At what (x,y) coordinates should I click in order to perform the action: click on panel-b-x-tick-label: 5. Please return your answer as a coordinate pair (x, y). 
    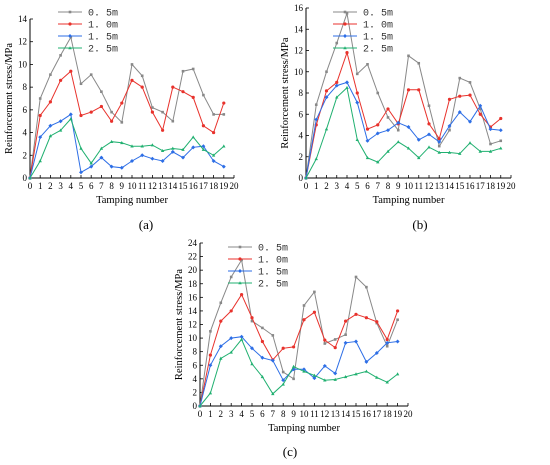
    Looking at the image, I should click on (357, 186).